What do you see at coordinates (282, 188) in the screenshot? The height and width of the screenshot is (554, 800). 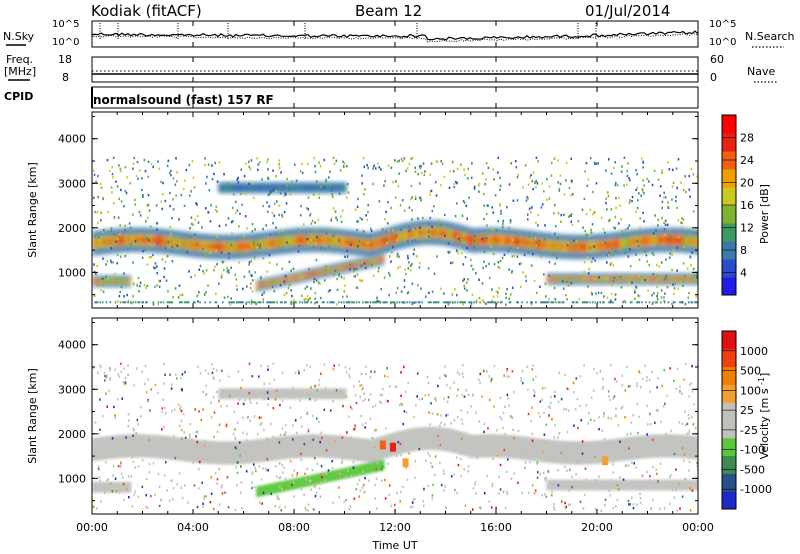 I see `power-band` at bounding box center [282, 188].